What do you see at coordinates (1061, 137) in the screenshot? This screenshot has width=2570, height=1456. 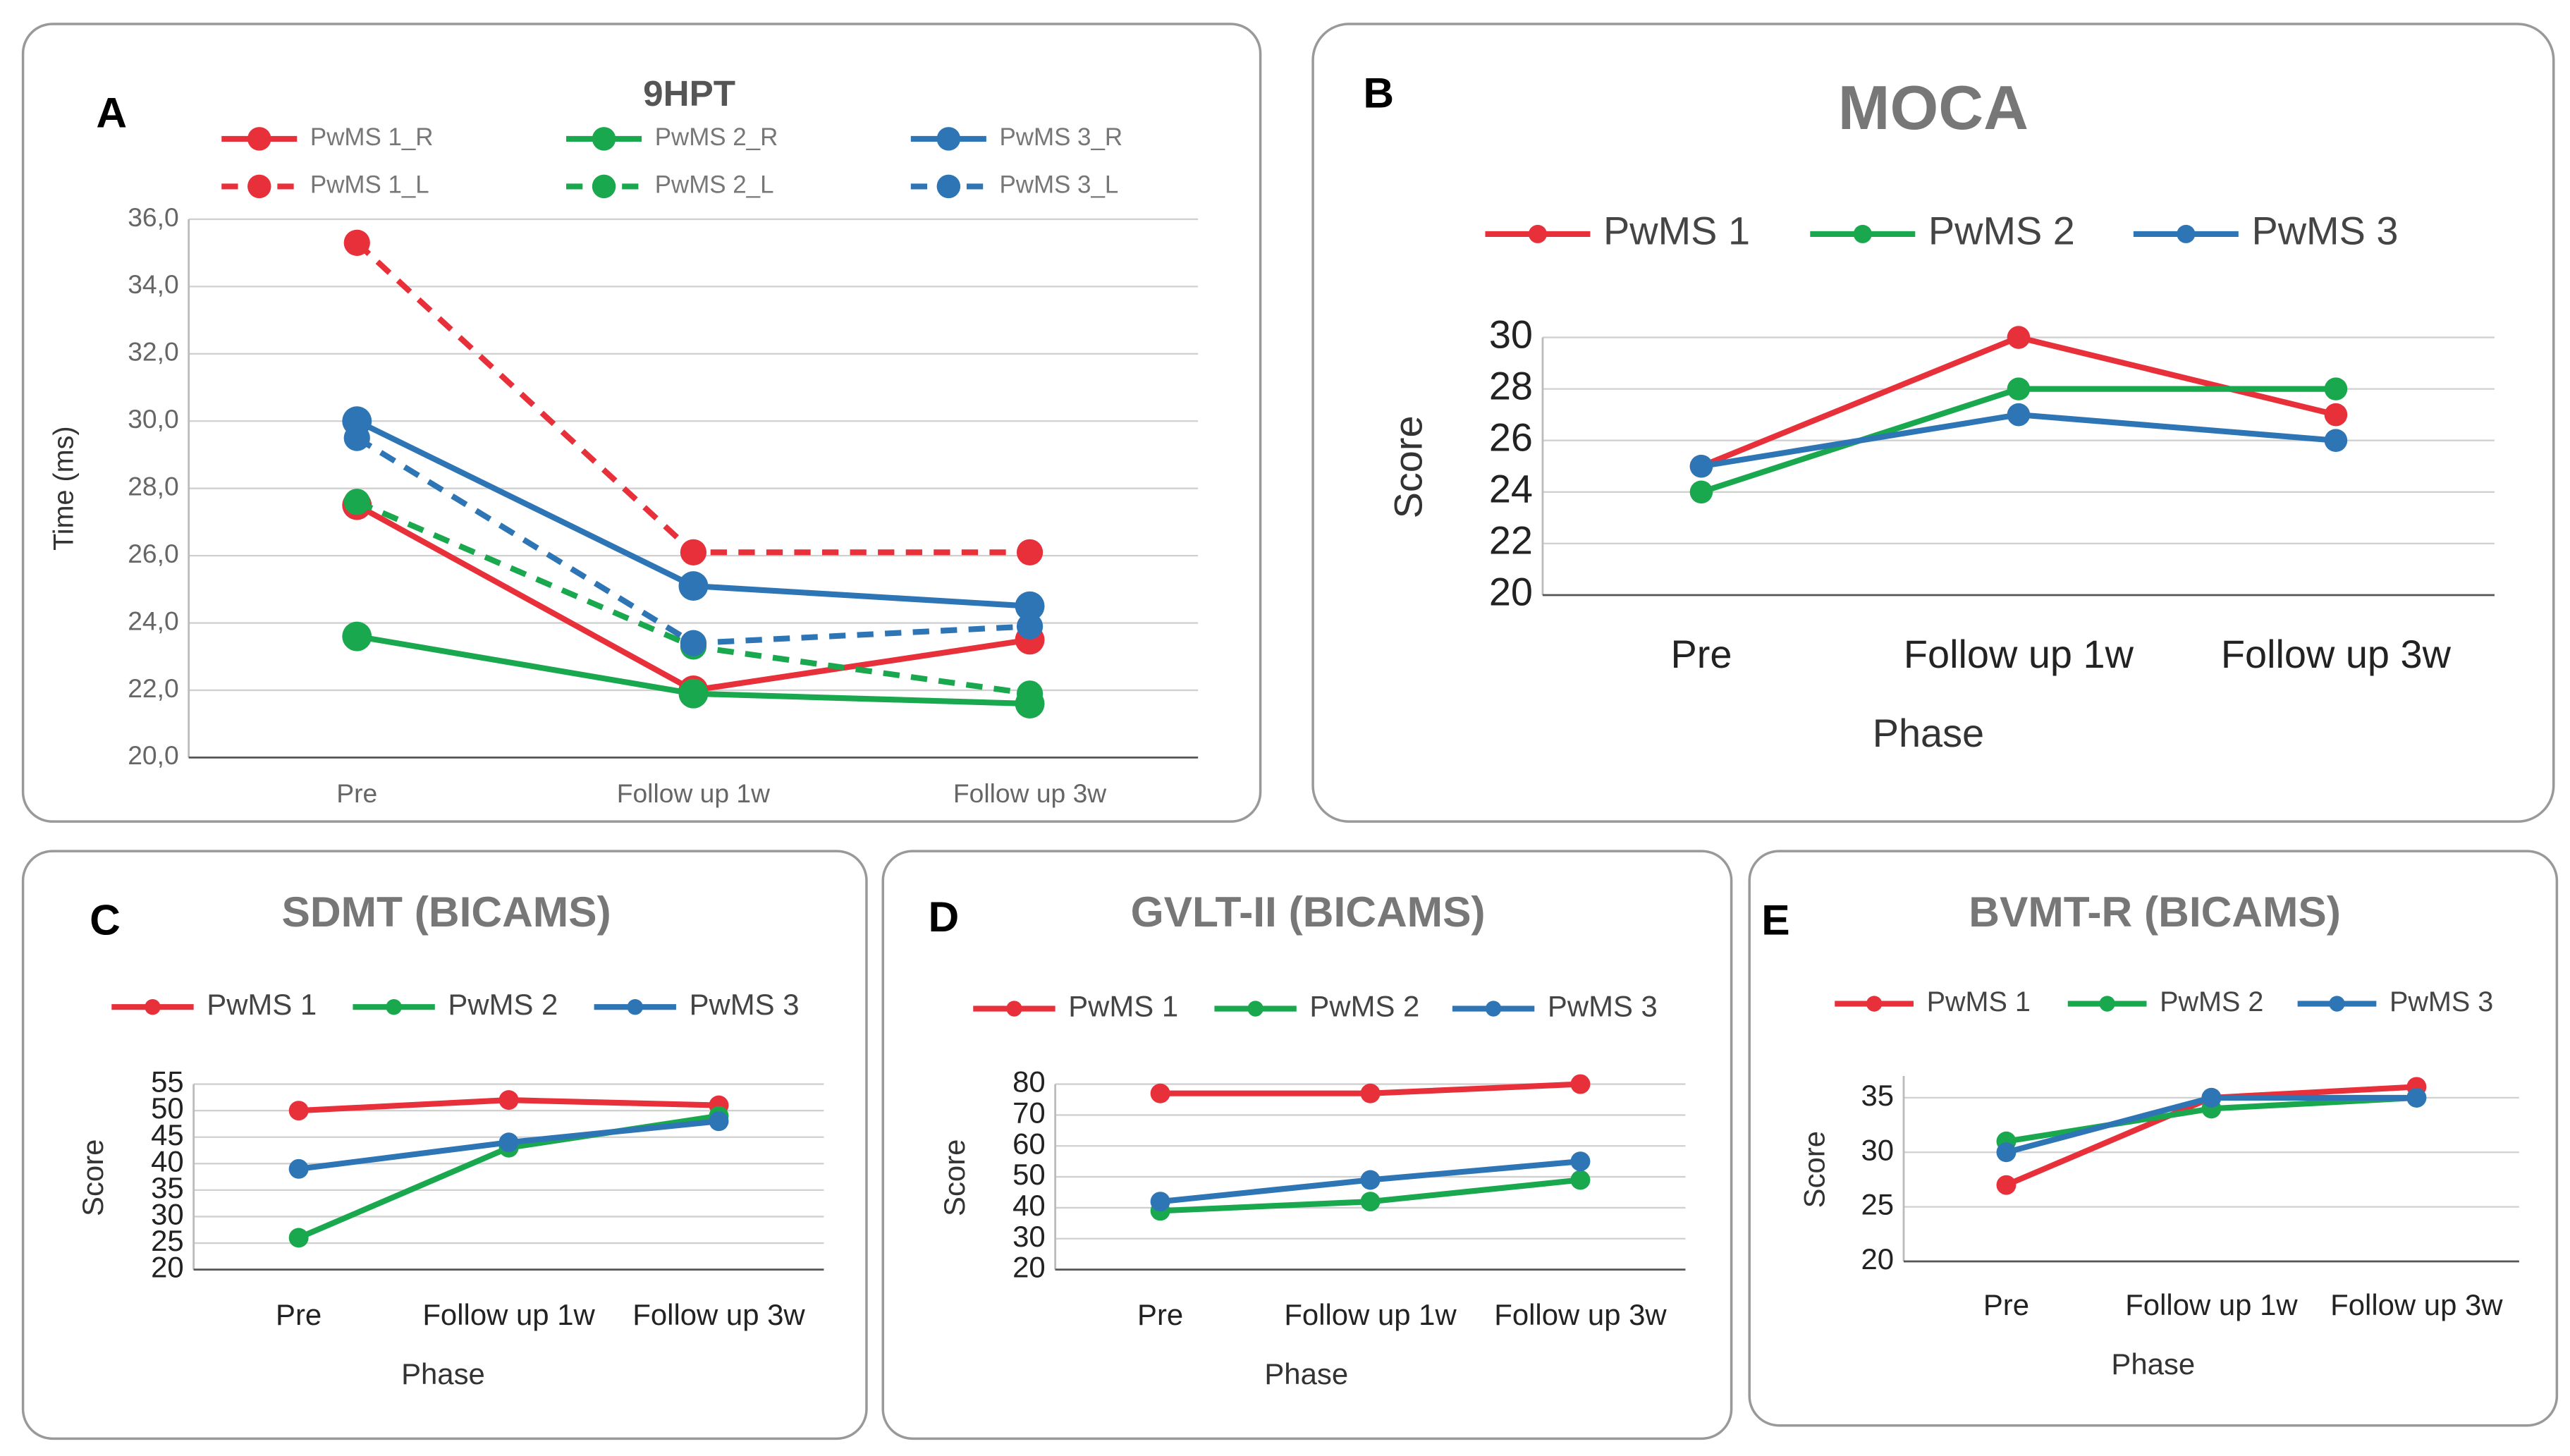 I see `legend-label: PwMS 3_R` at bounding box center [1061, 137].